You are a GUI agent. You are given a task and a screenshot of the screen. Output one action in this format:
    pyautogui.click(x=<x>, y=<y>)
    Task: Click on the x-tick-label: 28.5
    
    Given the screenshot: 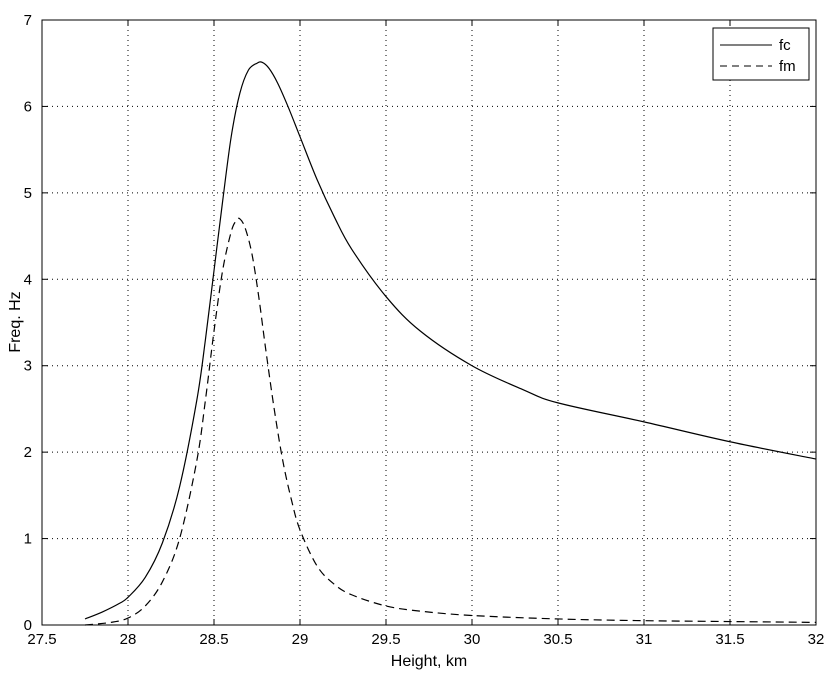 What is the action you would take?
    pyautogui.click(x=213, y=639)
    